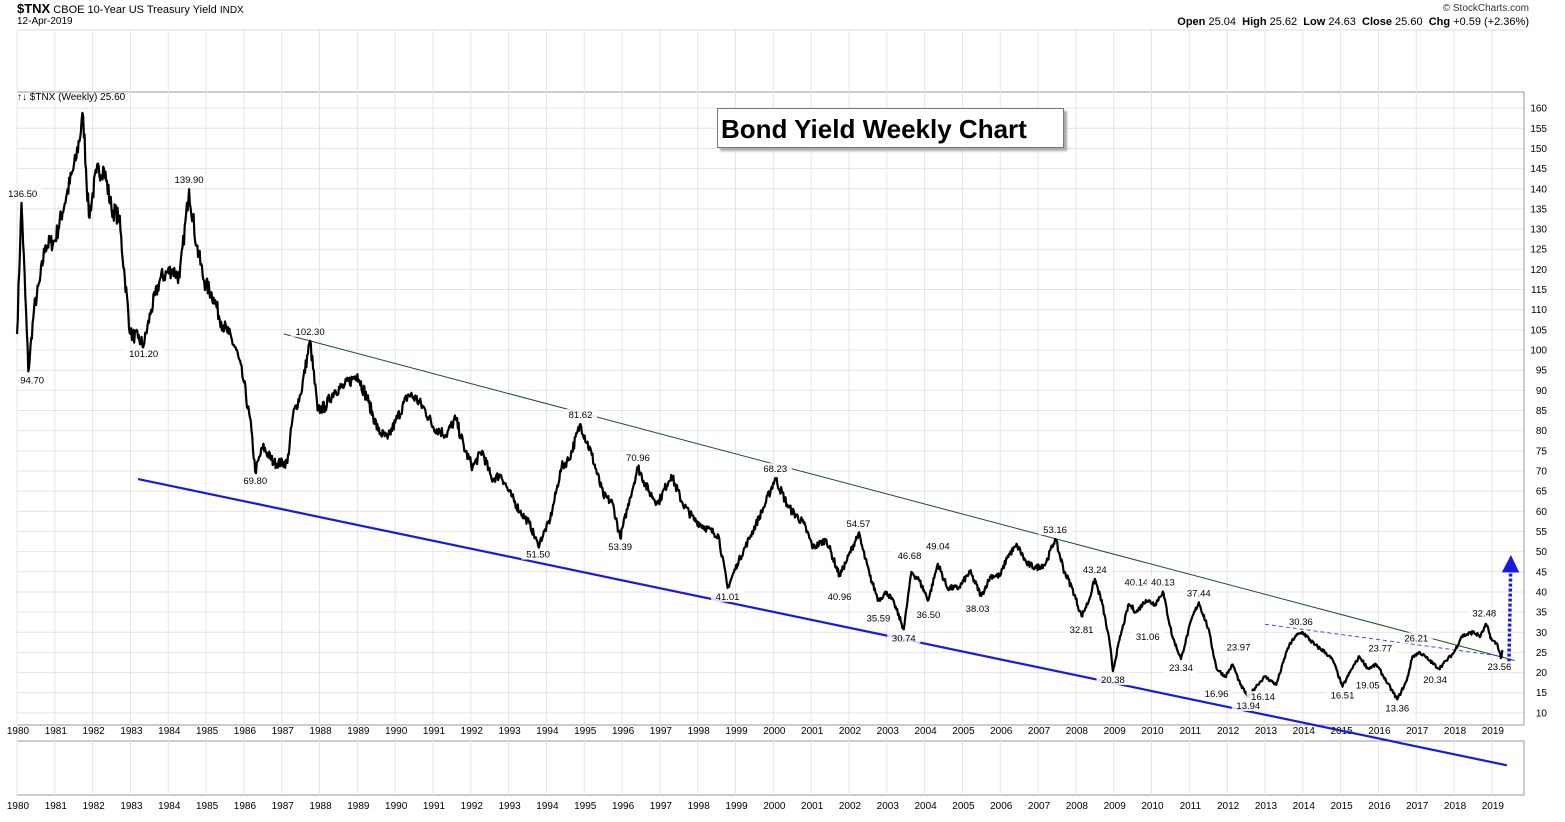 Image resolution: width=1565 pixels, height=822 pixels. I want to click on x-tick-label-lower: 2006, so click(1001, 806).